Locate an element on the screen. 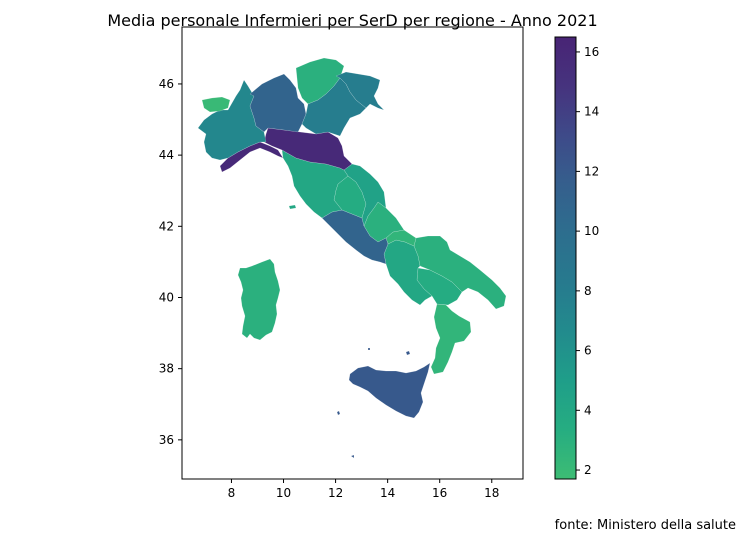 The width and height of the screenshot is (750, 550). y-tick-label: 44 is located at coordinates (166, 155).